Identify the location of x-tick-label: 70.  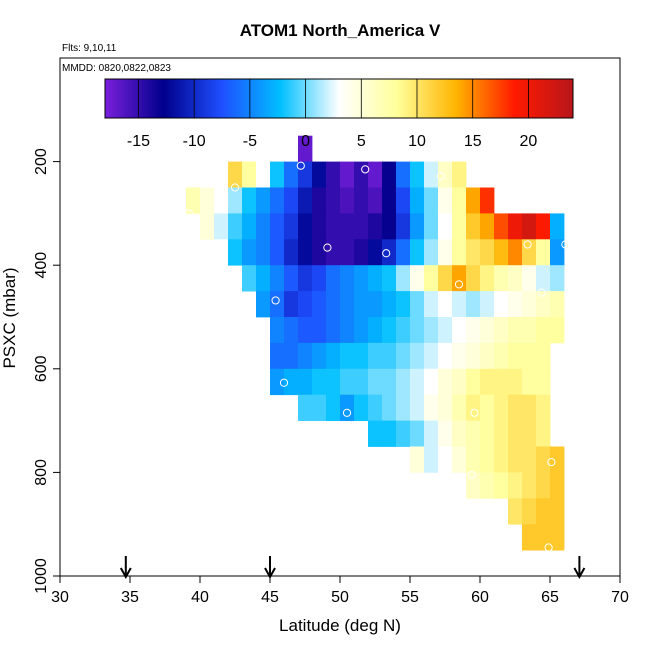
(620, 597).